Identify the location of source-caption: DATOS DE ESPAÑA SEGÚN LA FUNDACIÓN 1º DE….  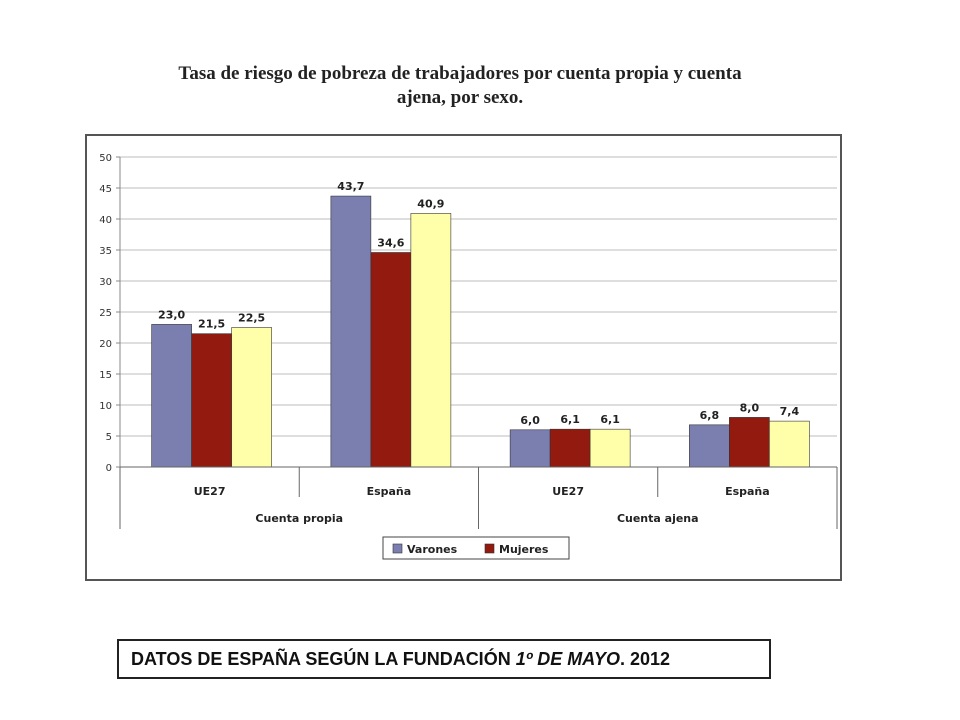
(444, 659).